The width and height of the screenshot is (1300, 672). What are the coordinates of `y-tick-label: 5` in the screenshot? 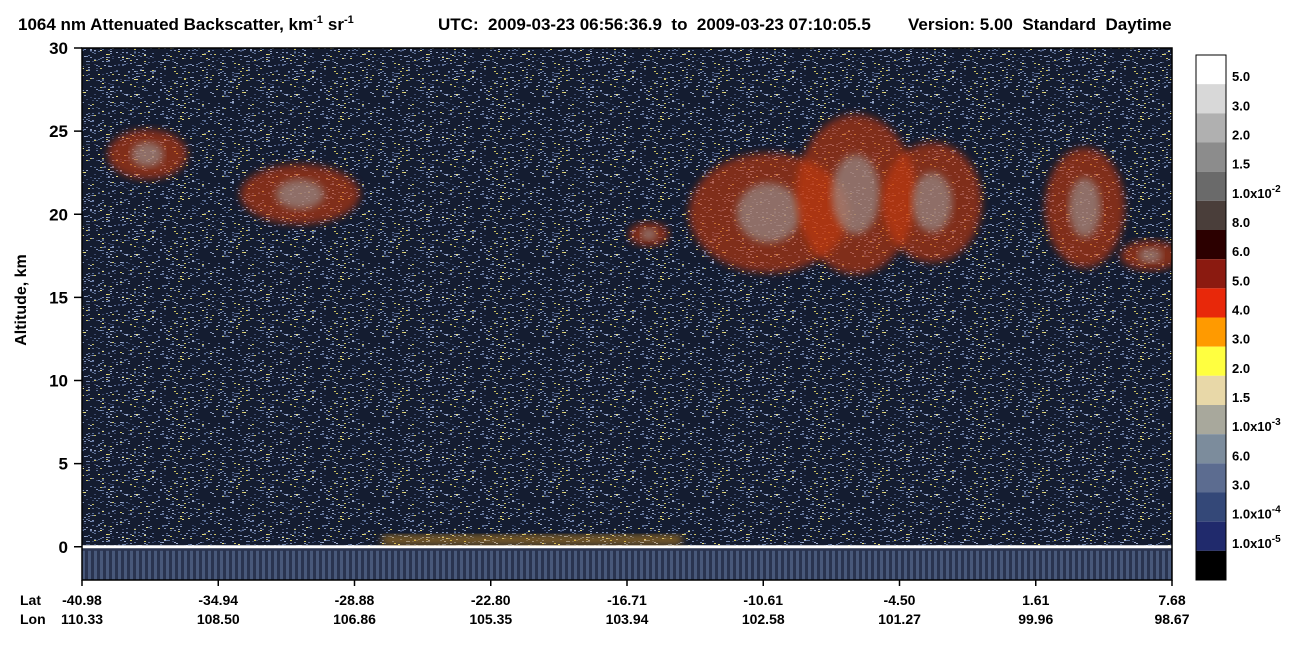 It's located at (63, 464).